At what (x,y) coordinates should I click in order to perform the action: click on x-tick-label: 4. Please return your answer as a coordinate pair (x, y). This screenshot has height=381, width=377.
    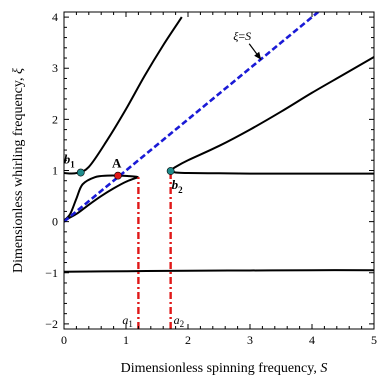
    Looking at the image, I should click on (312, 340).